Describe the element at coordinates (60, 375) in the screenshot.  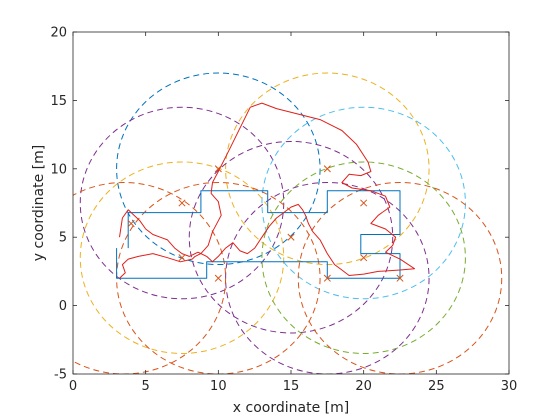
I see `y-tick-label: -5` at that location.